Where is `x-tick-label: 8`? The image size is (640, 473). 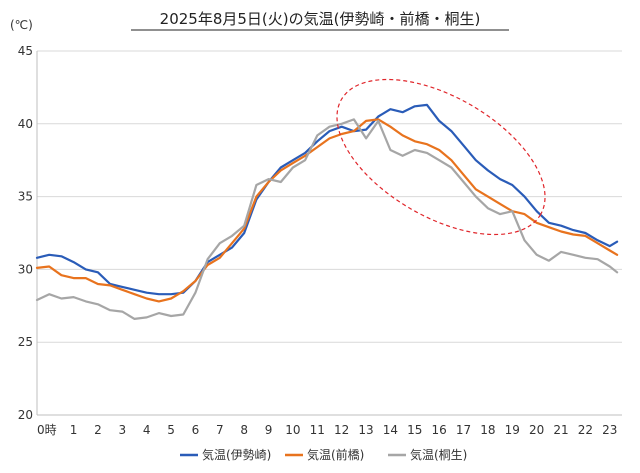 x-tick-label: 8 is located at coordinates (244, 430).